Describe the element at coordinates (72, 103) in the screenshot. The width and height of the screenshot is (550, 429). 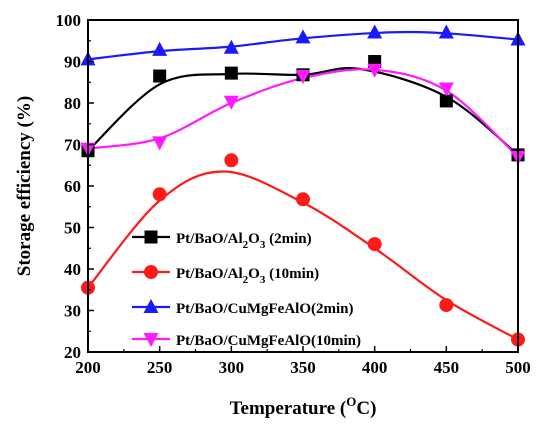
I see `y-tick-label: 80` at that location.